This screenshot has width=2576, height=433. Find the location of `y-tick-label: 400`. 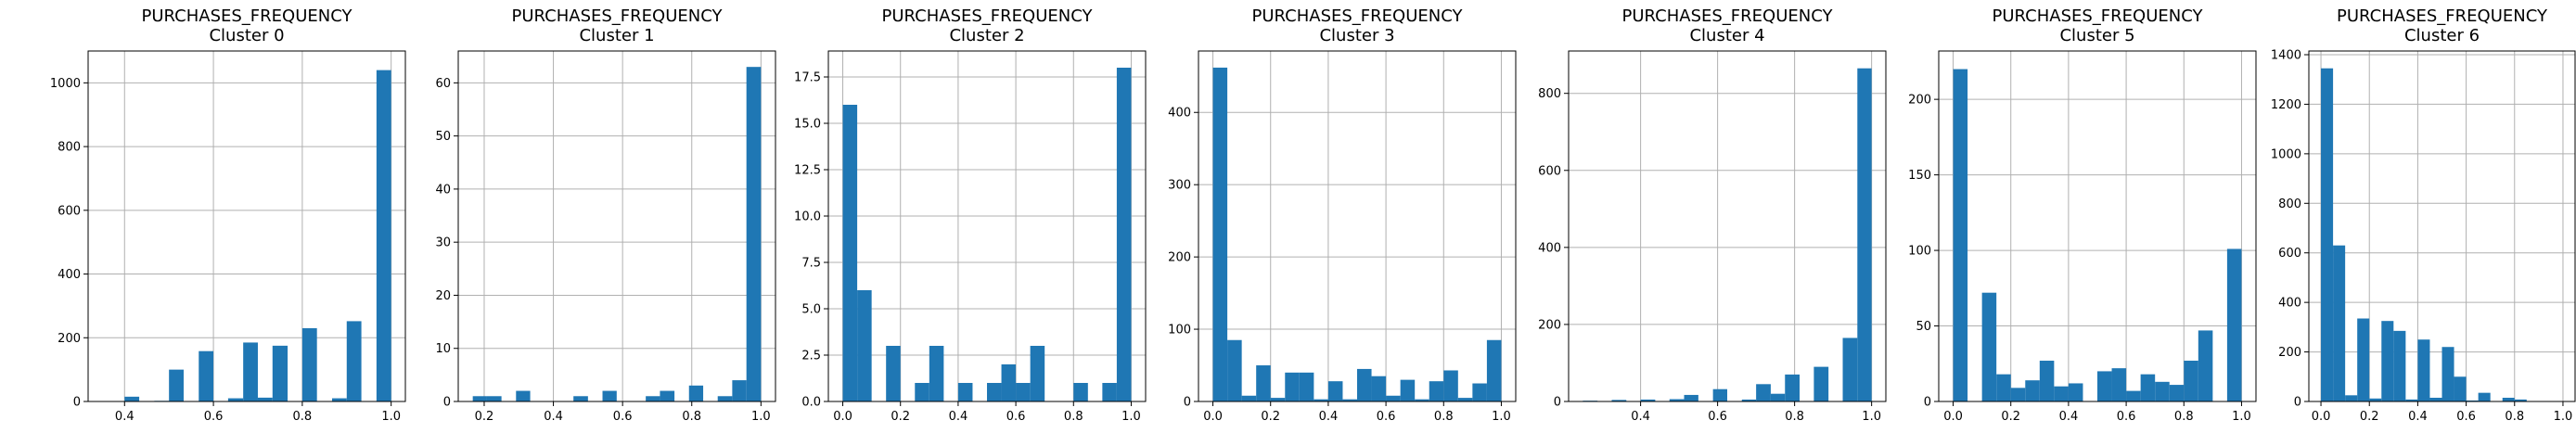

y-tick-label: 400 is located at coordinates (1549, 248).